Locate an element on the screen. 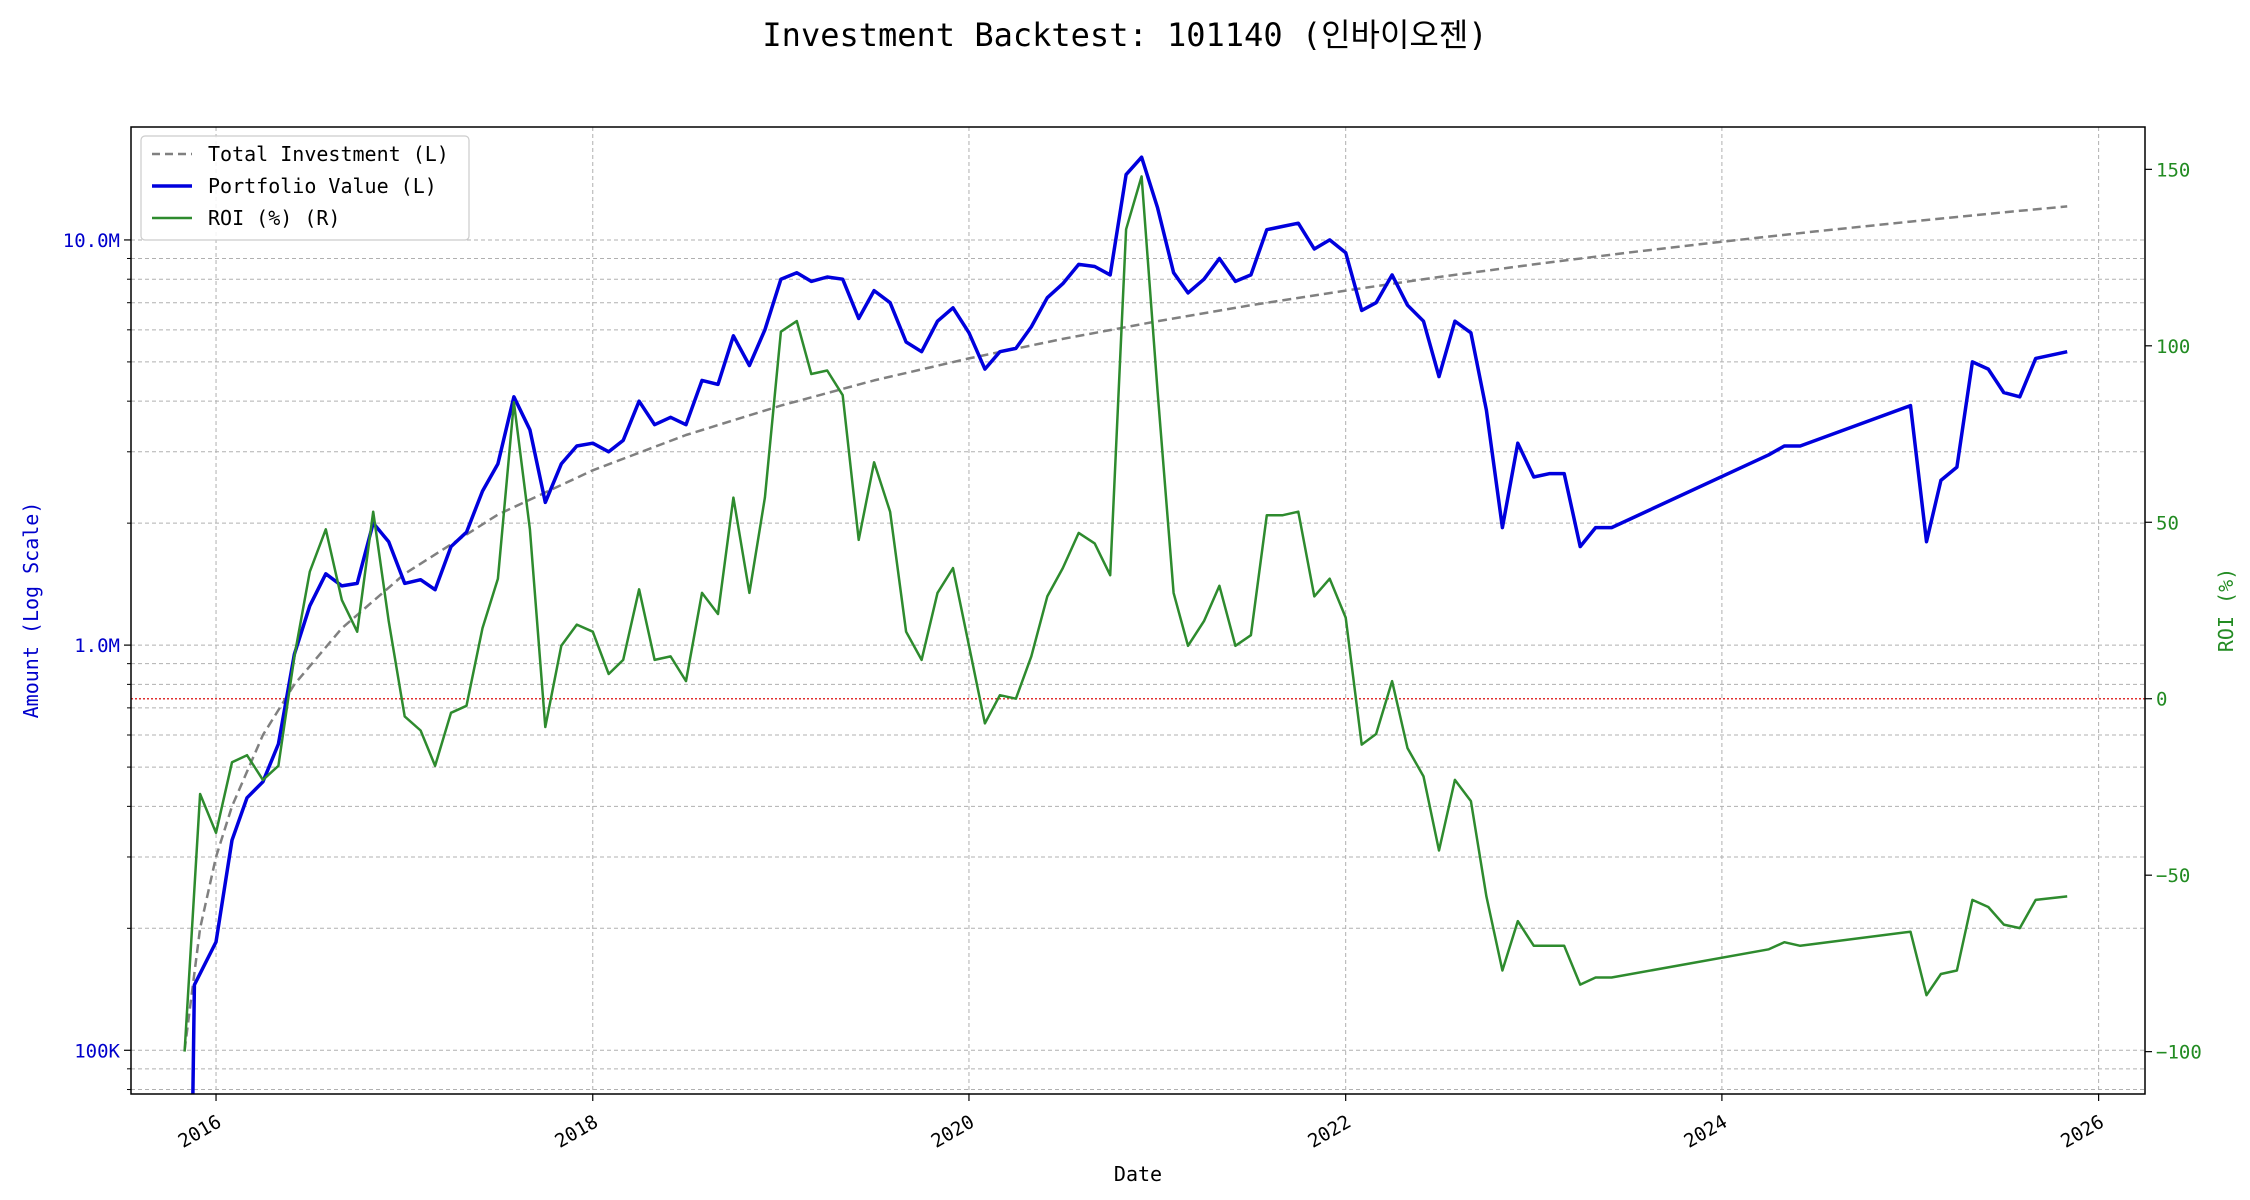  x-tick-label: 2026 is located at coordinates (2082, 1132).